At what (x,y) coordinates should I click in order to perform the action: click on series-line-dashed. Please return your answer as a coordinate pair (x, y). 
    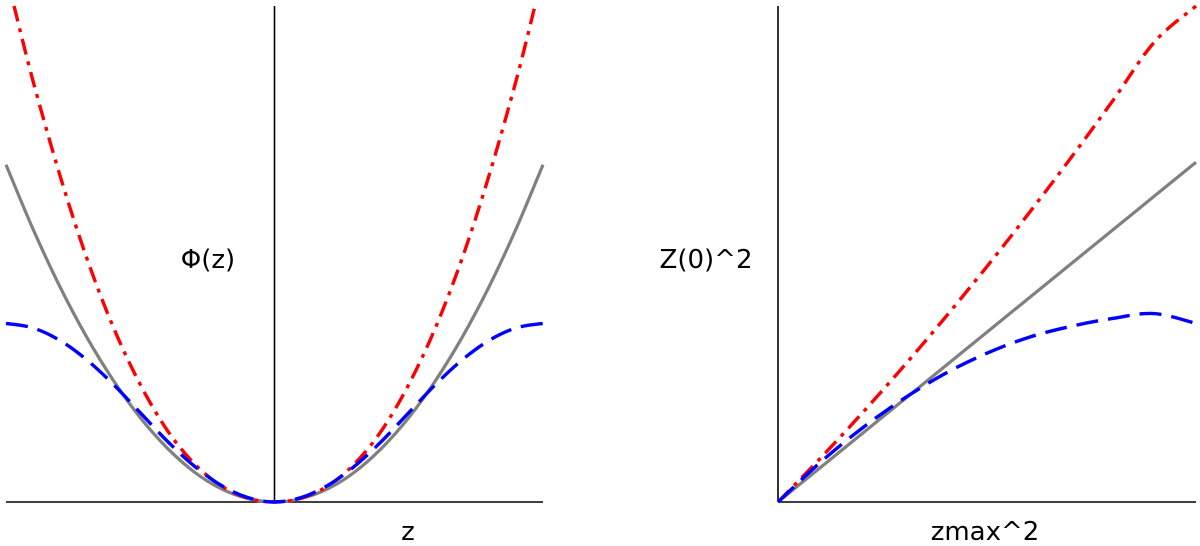
    Looking at the image, I should click on (986, 407).